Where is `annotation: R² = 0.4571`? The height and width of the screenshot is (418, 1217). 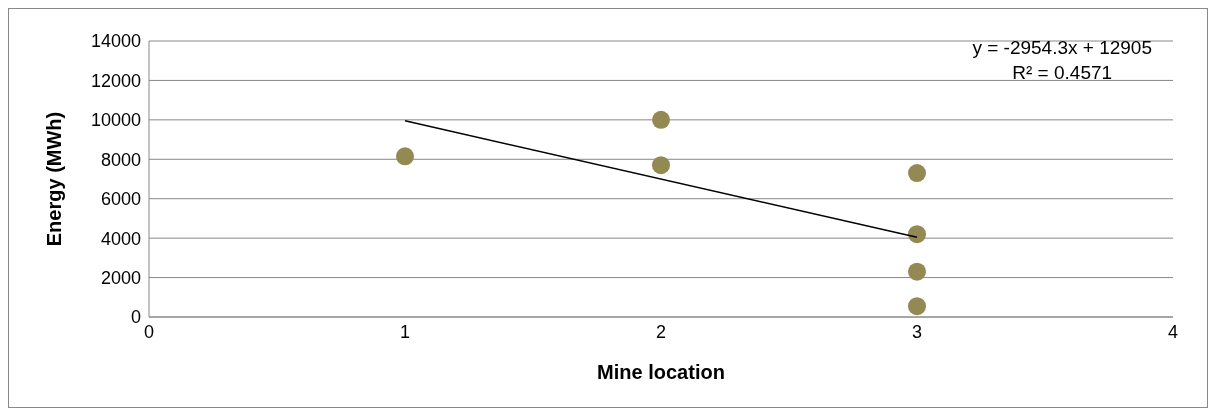
annotation: R² = 0.4571 is located at coordinates (1062, 73).